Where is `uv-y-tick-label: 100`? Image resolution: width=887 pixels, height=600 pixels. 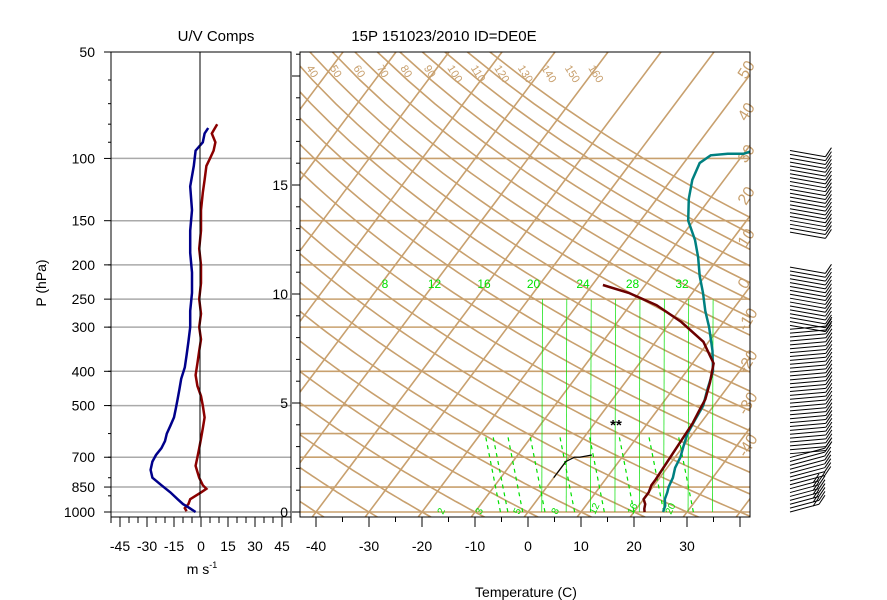 uv-y-tick-label: 100 is located at coordinates (84, 158).